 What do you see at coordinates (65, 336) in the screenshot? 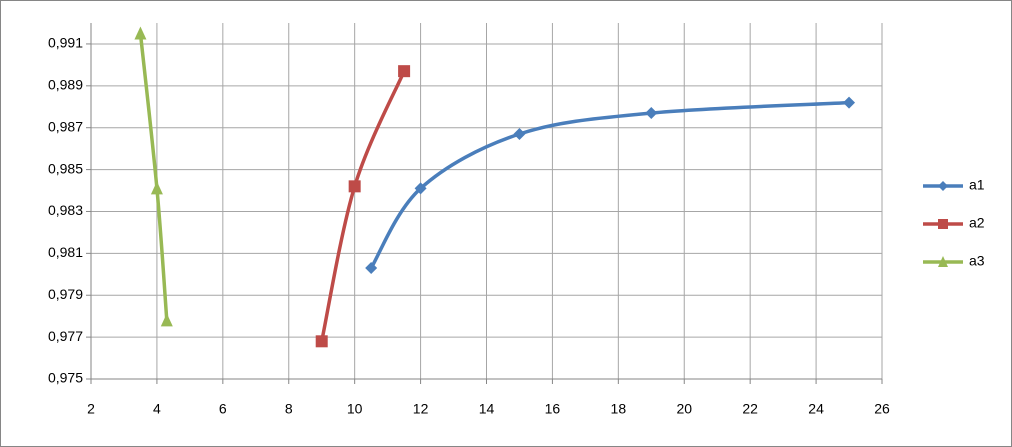
I see `y-tick-label: 0,977` at bounding box center [65, 336].